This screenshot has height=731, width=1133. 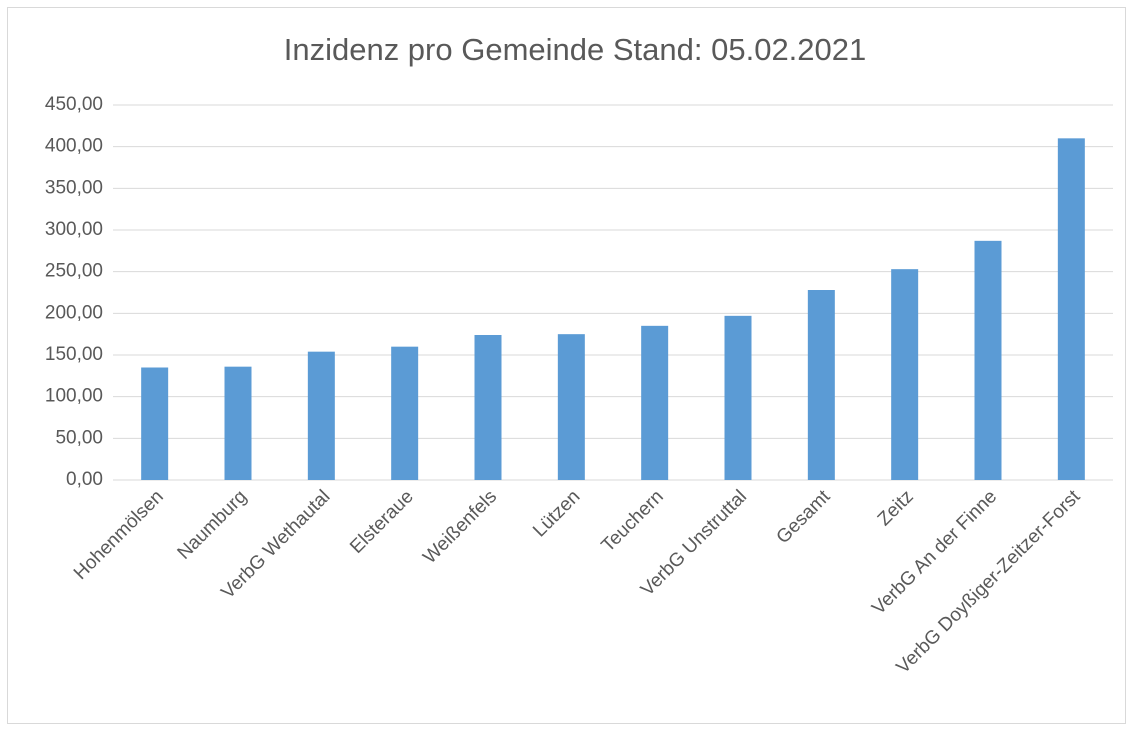 What do you see at coordinates (79, 437) in the screenshot?
I see `y-tick-label: 50,00` at bounding box center [79, 437].